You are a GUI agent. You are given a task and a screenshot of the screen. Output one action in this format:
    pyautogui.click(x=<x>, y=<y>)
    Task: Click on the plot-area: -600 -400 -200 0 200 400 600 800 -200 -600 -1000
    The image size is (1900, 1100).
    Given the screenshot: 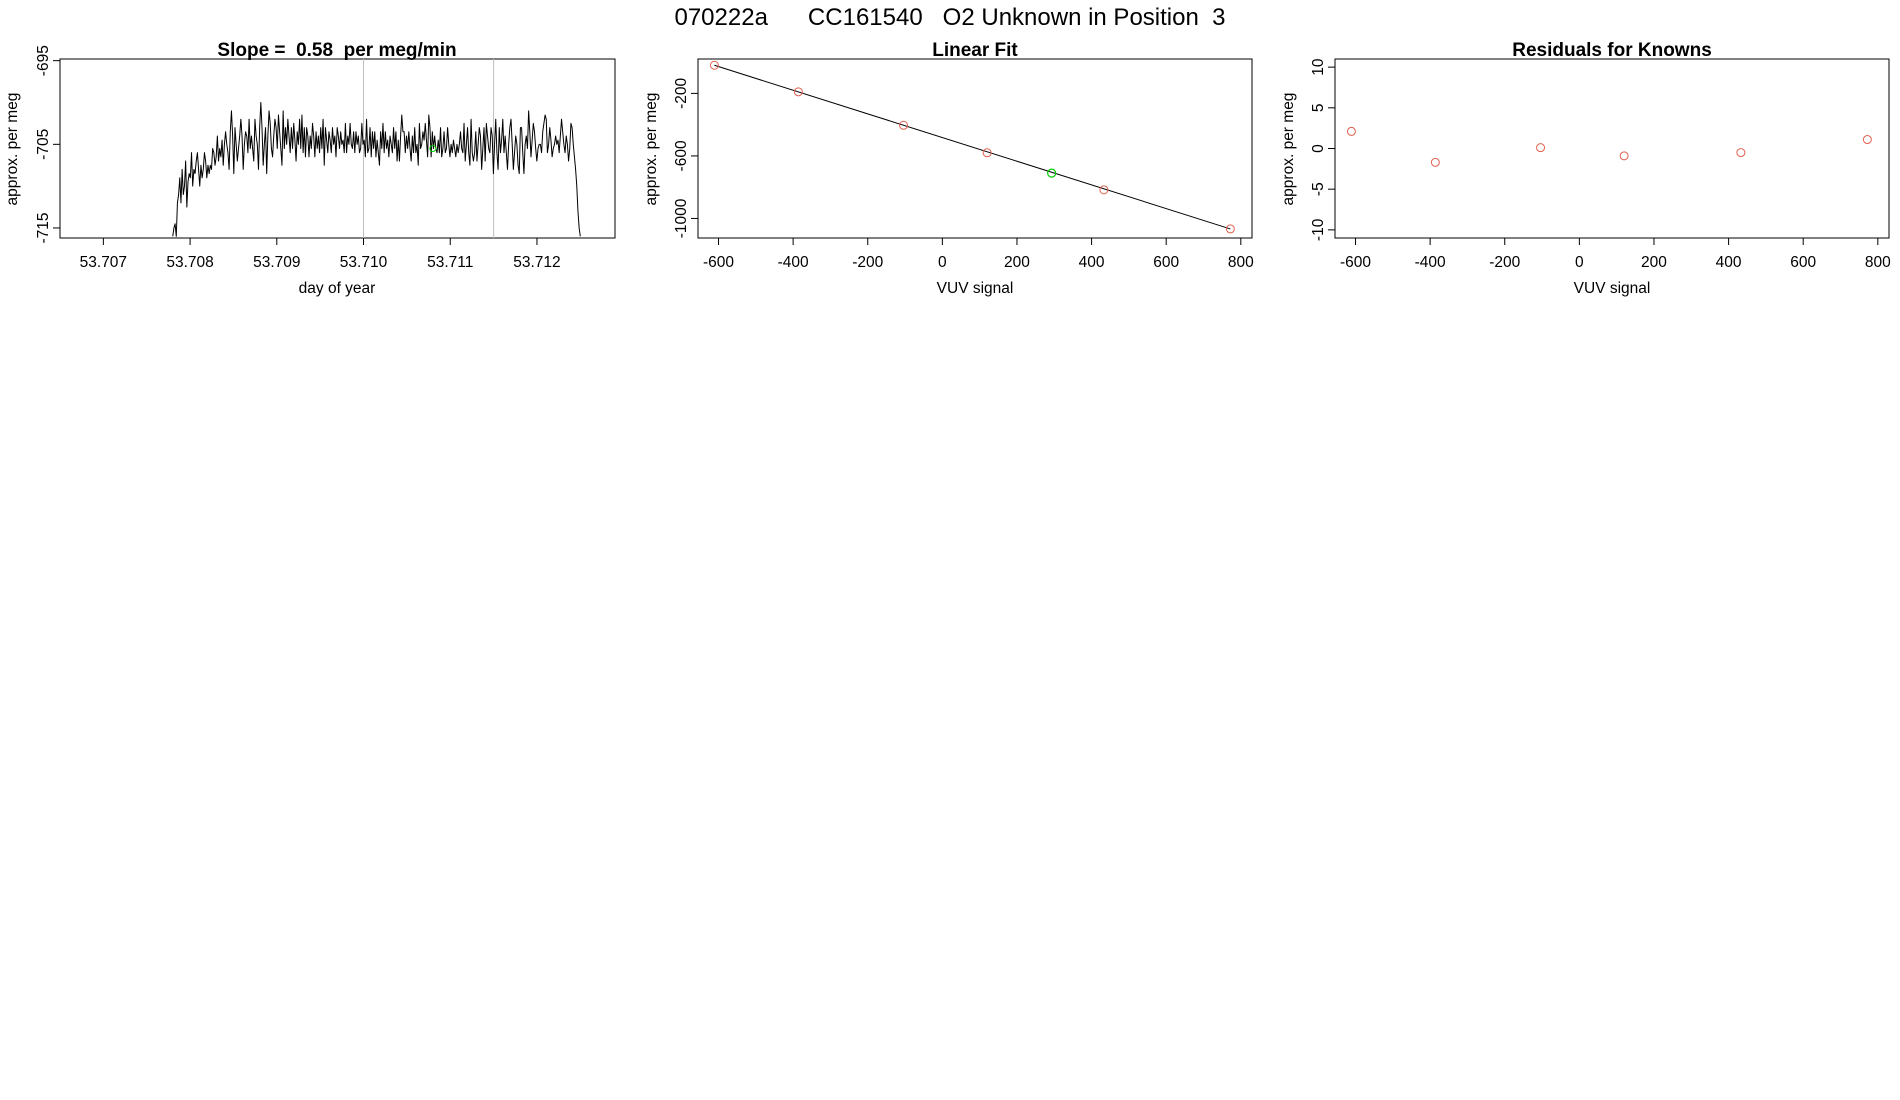 What is the action you would take?
    pyautogui.click(x=963, y=164)
    